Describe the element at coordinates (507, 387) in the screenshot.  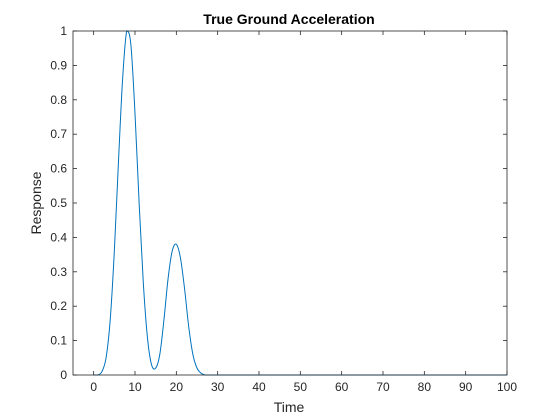
I see `x-tick-label: 100` at that location.